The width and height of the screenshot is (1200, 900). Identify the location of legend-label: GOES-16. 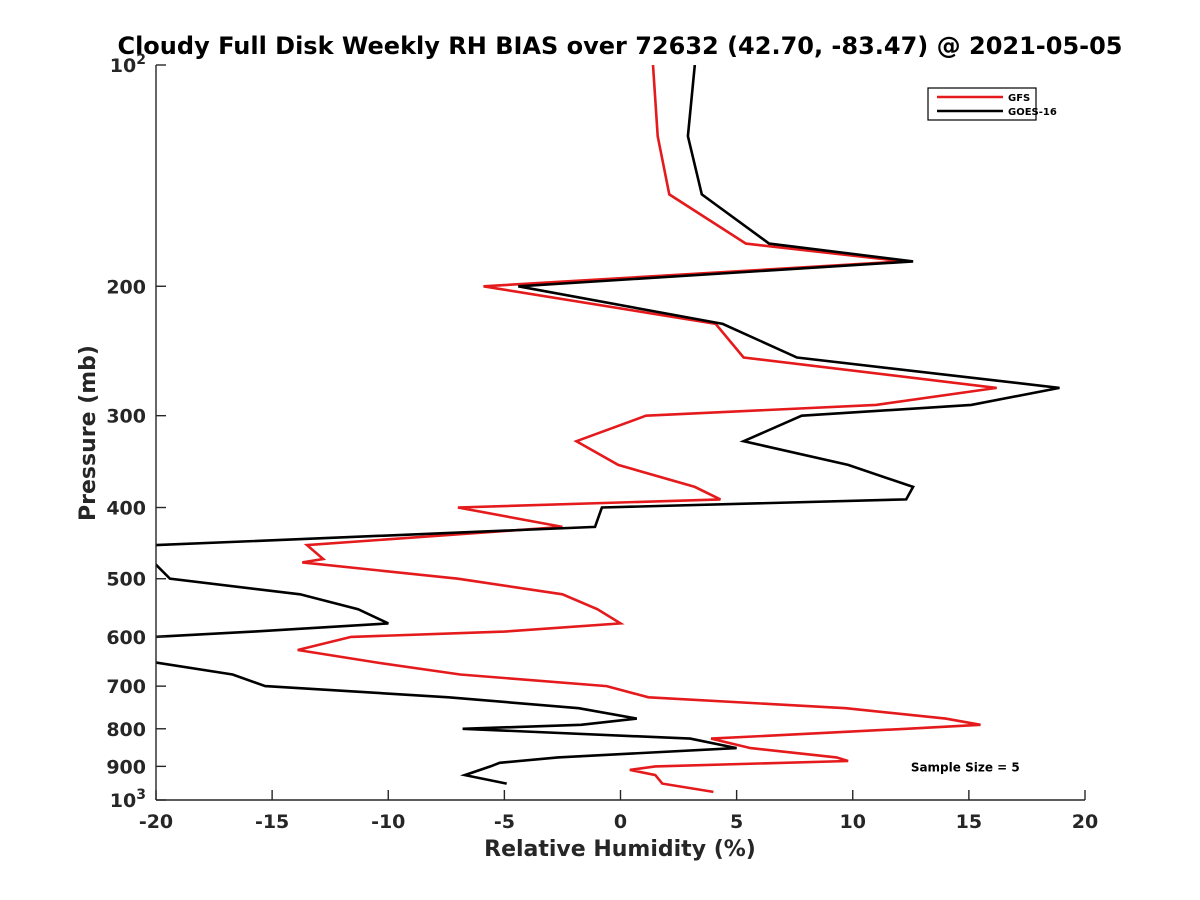
(1032, 112).